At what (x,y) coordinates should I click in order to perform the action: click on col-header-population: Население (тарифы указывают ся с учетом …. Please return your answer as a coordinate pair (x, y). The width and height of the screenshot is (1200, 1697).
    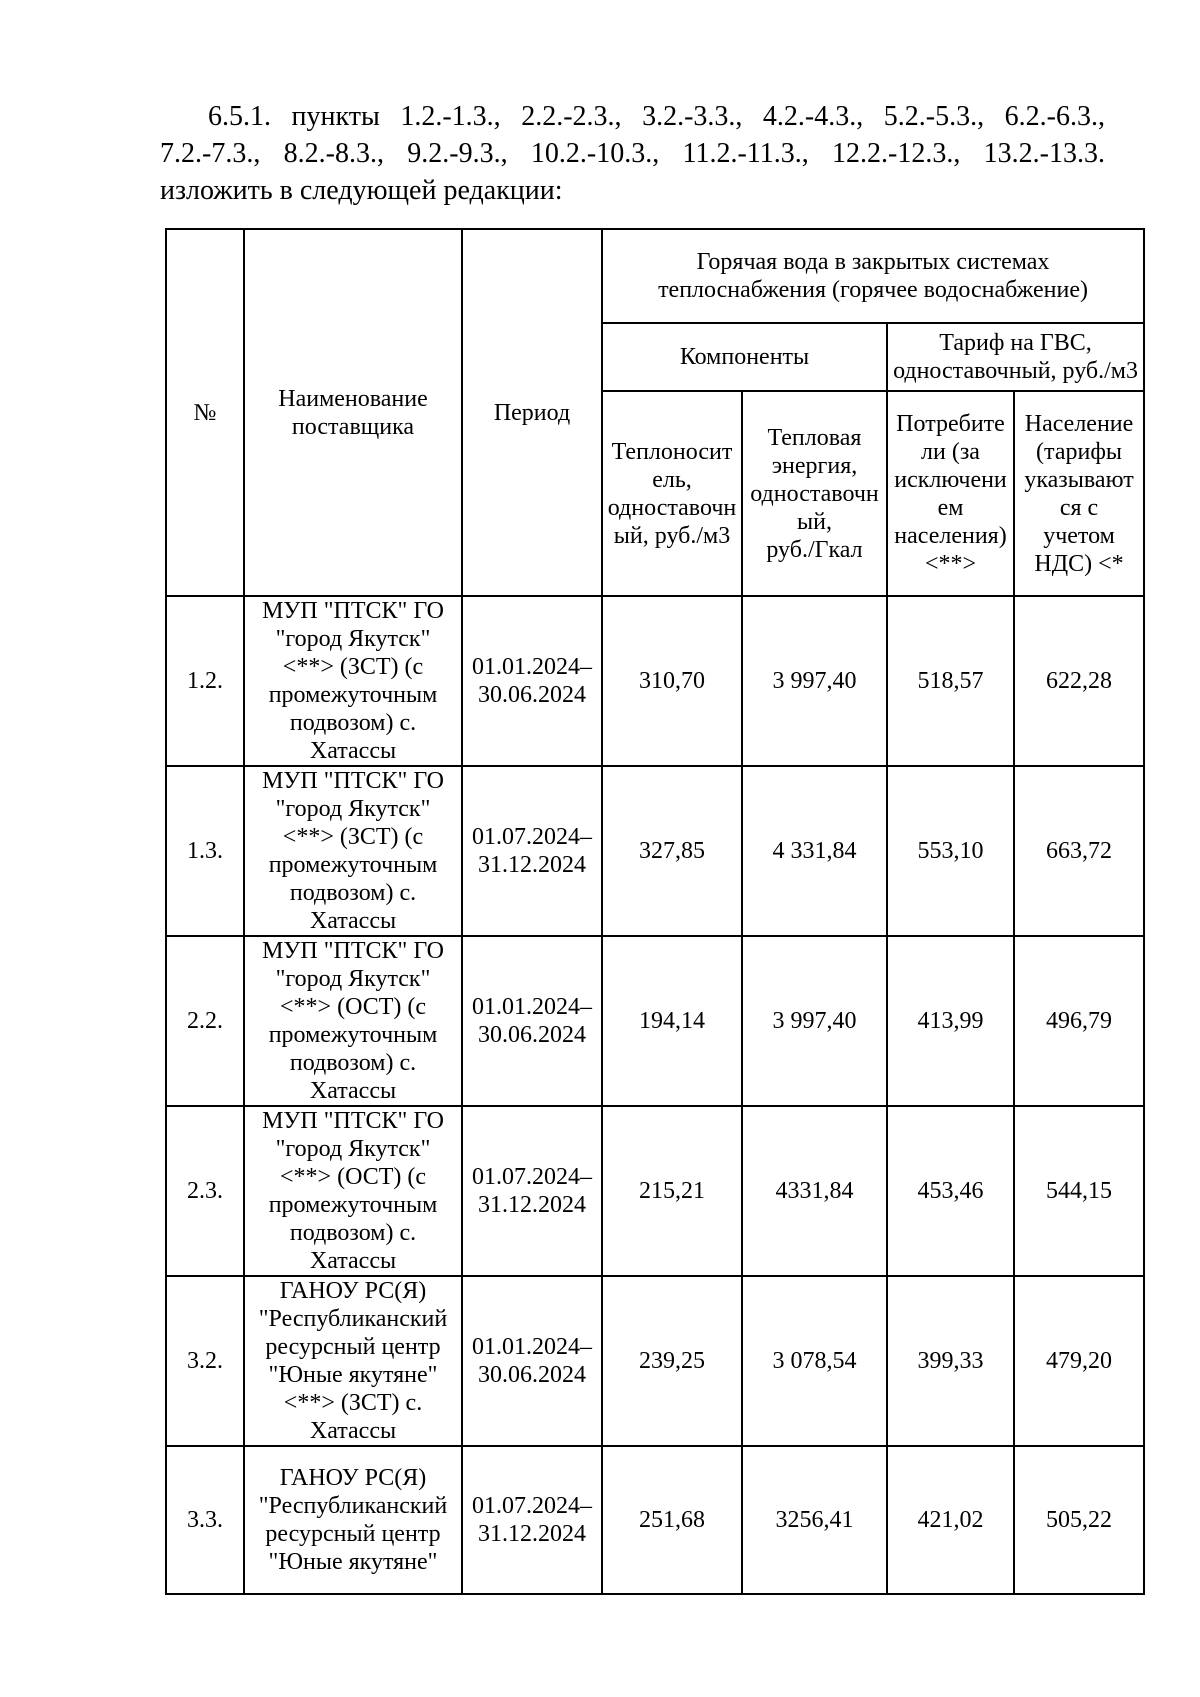
    Looking at the image, I should click on (1079, 493).